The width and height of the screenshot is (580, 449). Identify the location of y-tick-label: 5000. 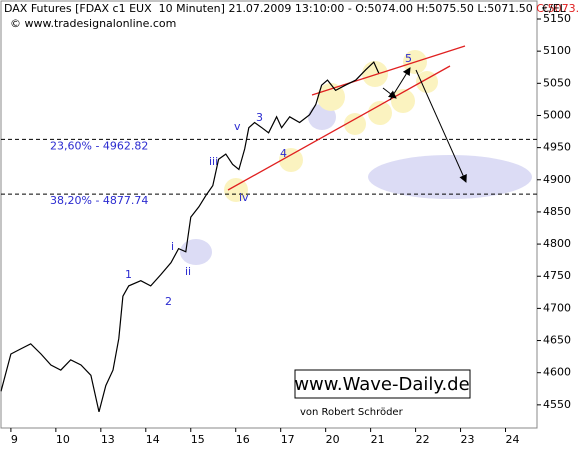
(557, 114).